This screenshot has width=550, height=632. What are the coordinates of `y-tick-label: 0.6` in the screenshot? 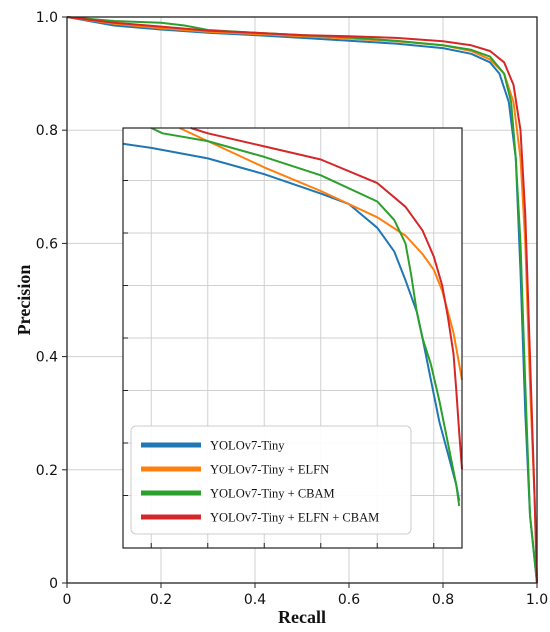 It's located at (47, 244).